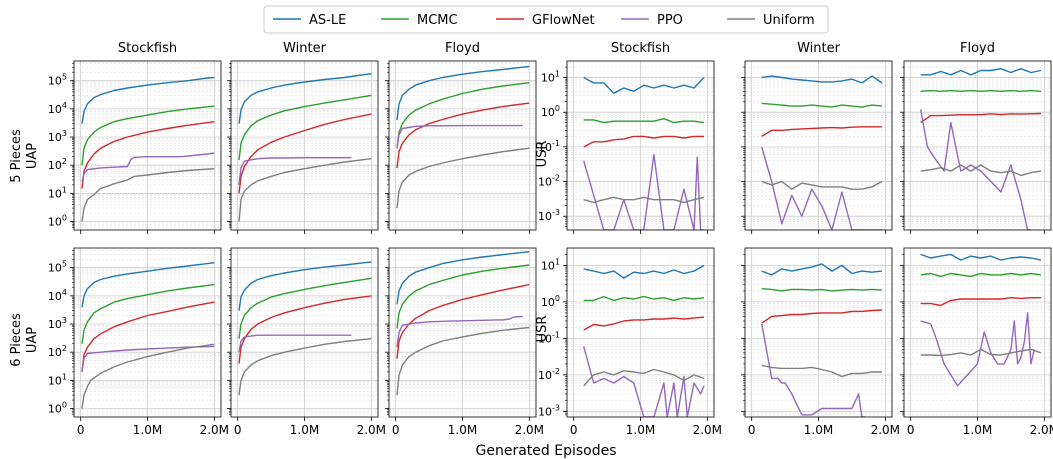 This screenshot has width=1053, height=459. I want to click on panel-8: 0 1.0M 2.0M, so click(306, 342).